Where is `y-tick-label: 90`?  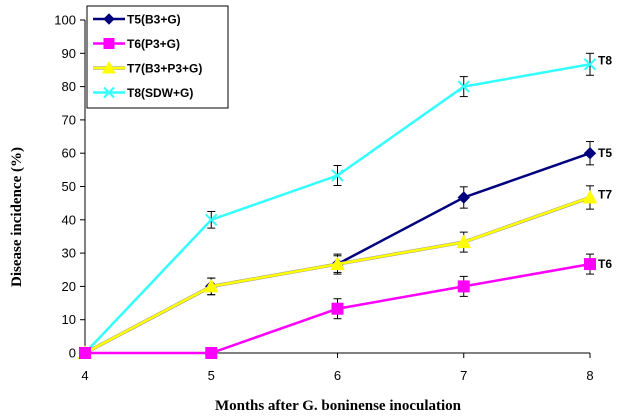
y-tick-label: 90 is located at coordinates (69, 53).